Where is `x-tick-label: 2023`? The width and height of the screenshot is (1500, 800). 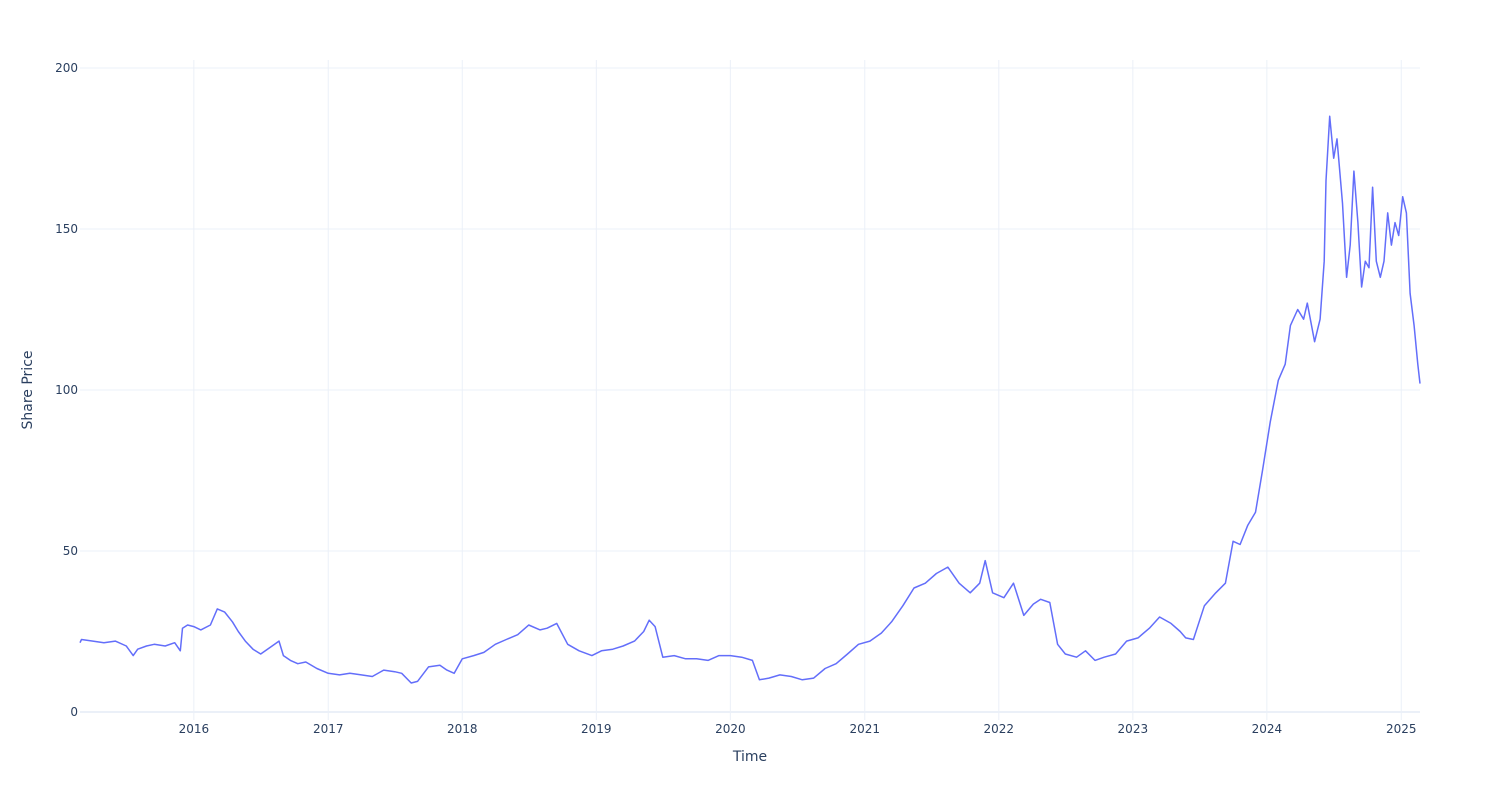 x-tick-label: 2023 is located at coordinates (1133, 729).